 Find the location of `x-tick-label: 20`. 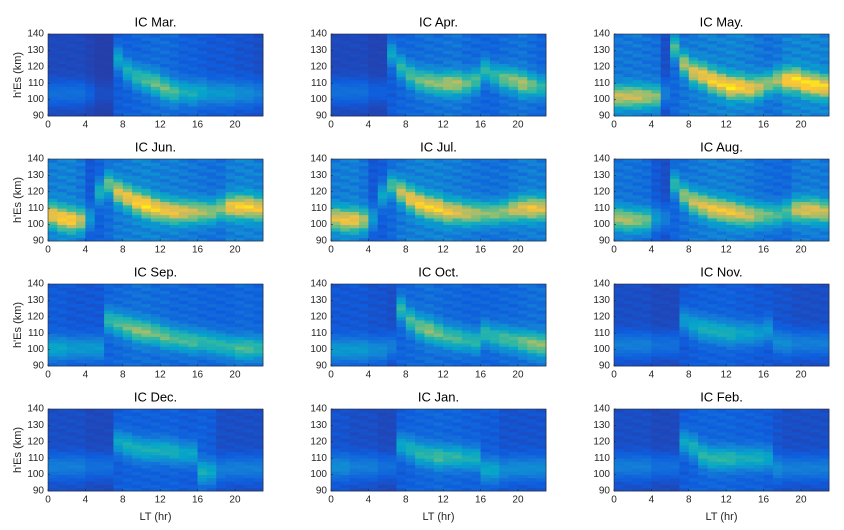

x-tick-label: 20 is located at coordinates (518, 375).